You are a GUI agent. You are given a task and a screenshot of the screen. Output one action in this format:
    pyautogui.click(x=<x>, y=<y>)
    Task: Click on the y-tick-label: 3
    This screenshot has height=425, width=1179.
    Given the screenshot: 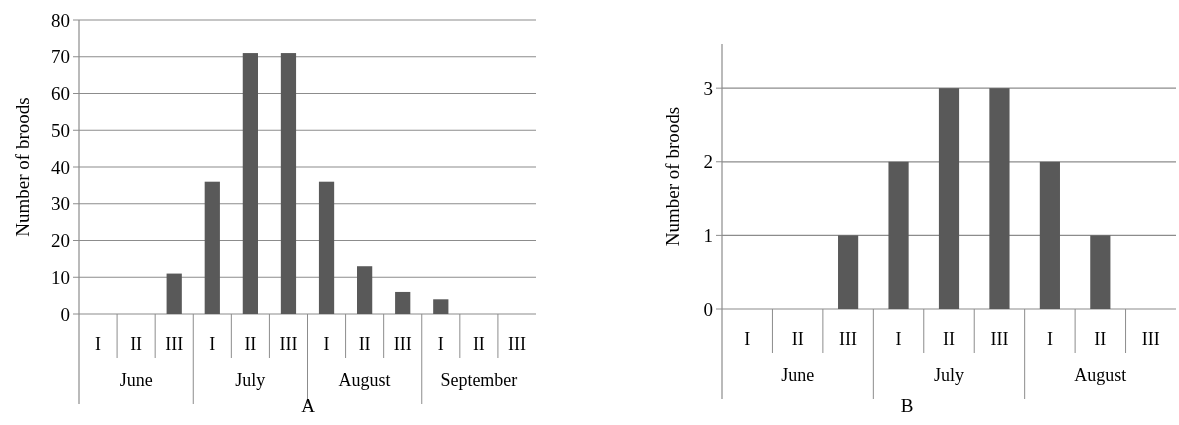 What is the action you would take?
    pyautogui.click(x=708, y=88)
    